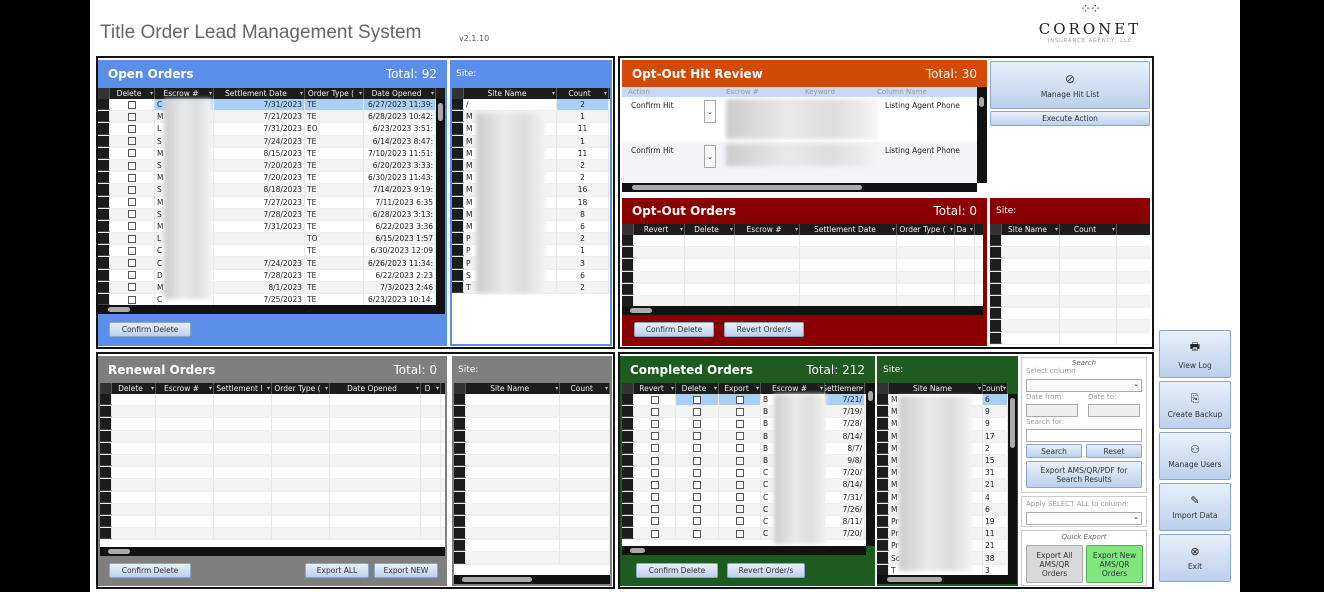 This screenshot has width=1324, height=592. What do you see at coordinates (965, 229) in the screenshot?
I see `column-header: Da ▾` at bounding box center [965, 229].